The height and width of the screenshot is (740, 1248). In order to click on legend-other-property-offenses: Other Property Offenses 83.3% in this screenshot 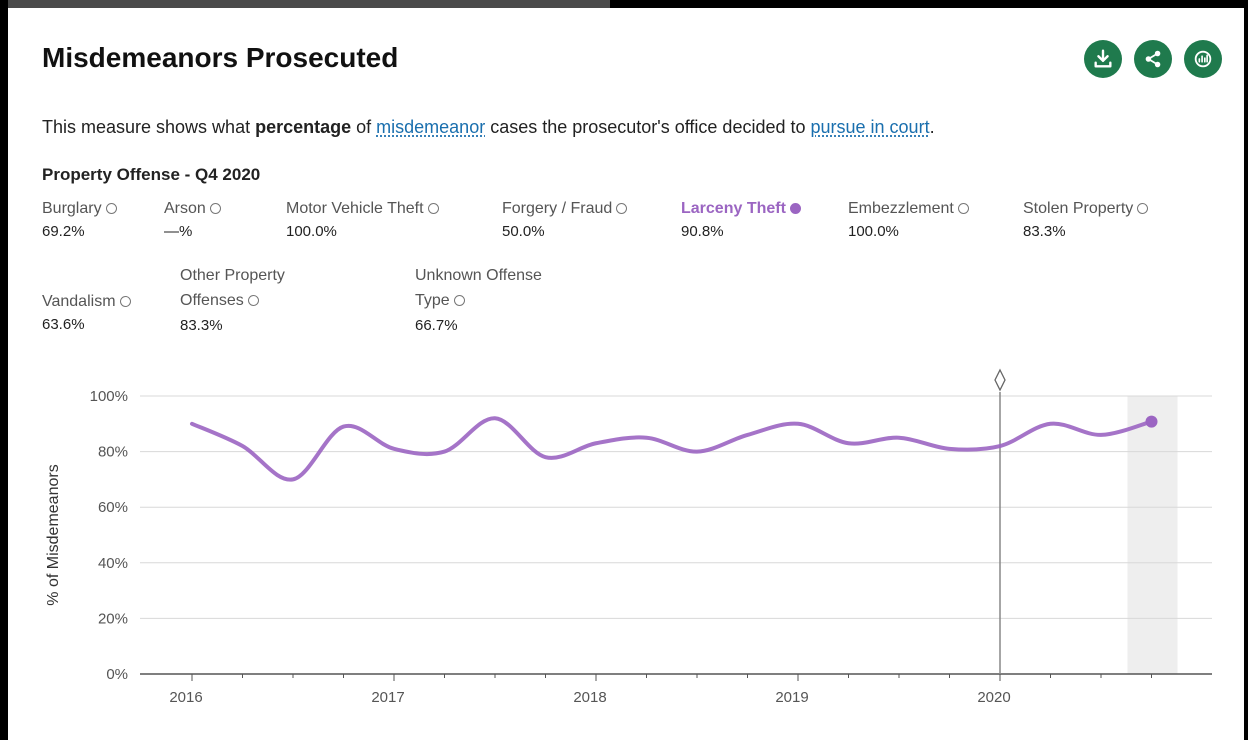, I will do `click(232, 300)`.